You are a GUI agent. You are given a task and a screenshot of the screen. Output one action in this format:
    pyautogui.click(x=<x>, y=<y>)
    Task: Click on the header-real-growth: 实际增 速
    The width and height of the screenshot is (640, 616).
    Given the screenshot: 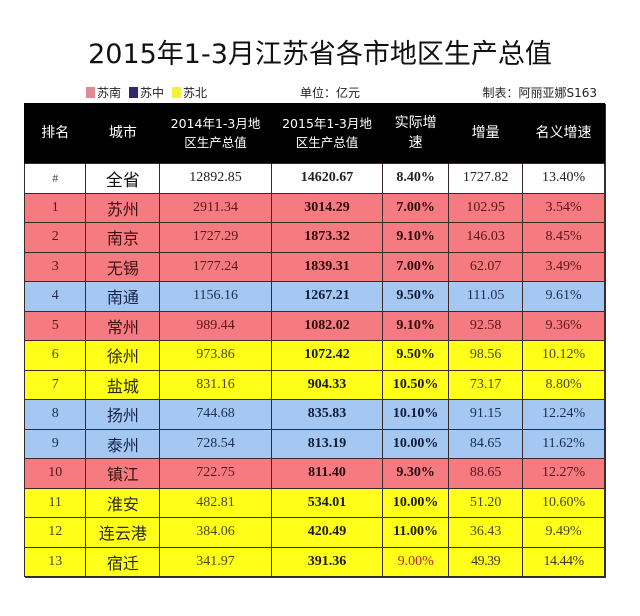 What is the action you would take?
    pyautogui.click(x=416, y=133)
    